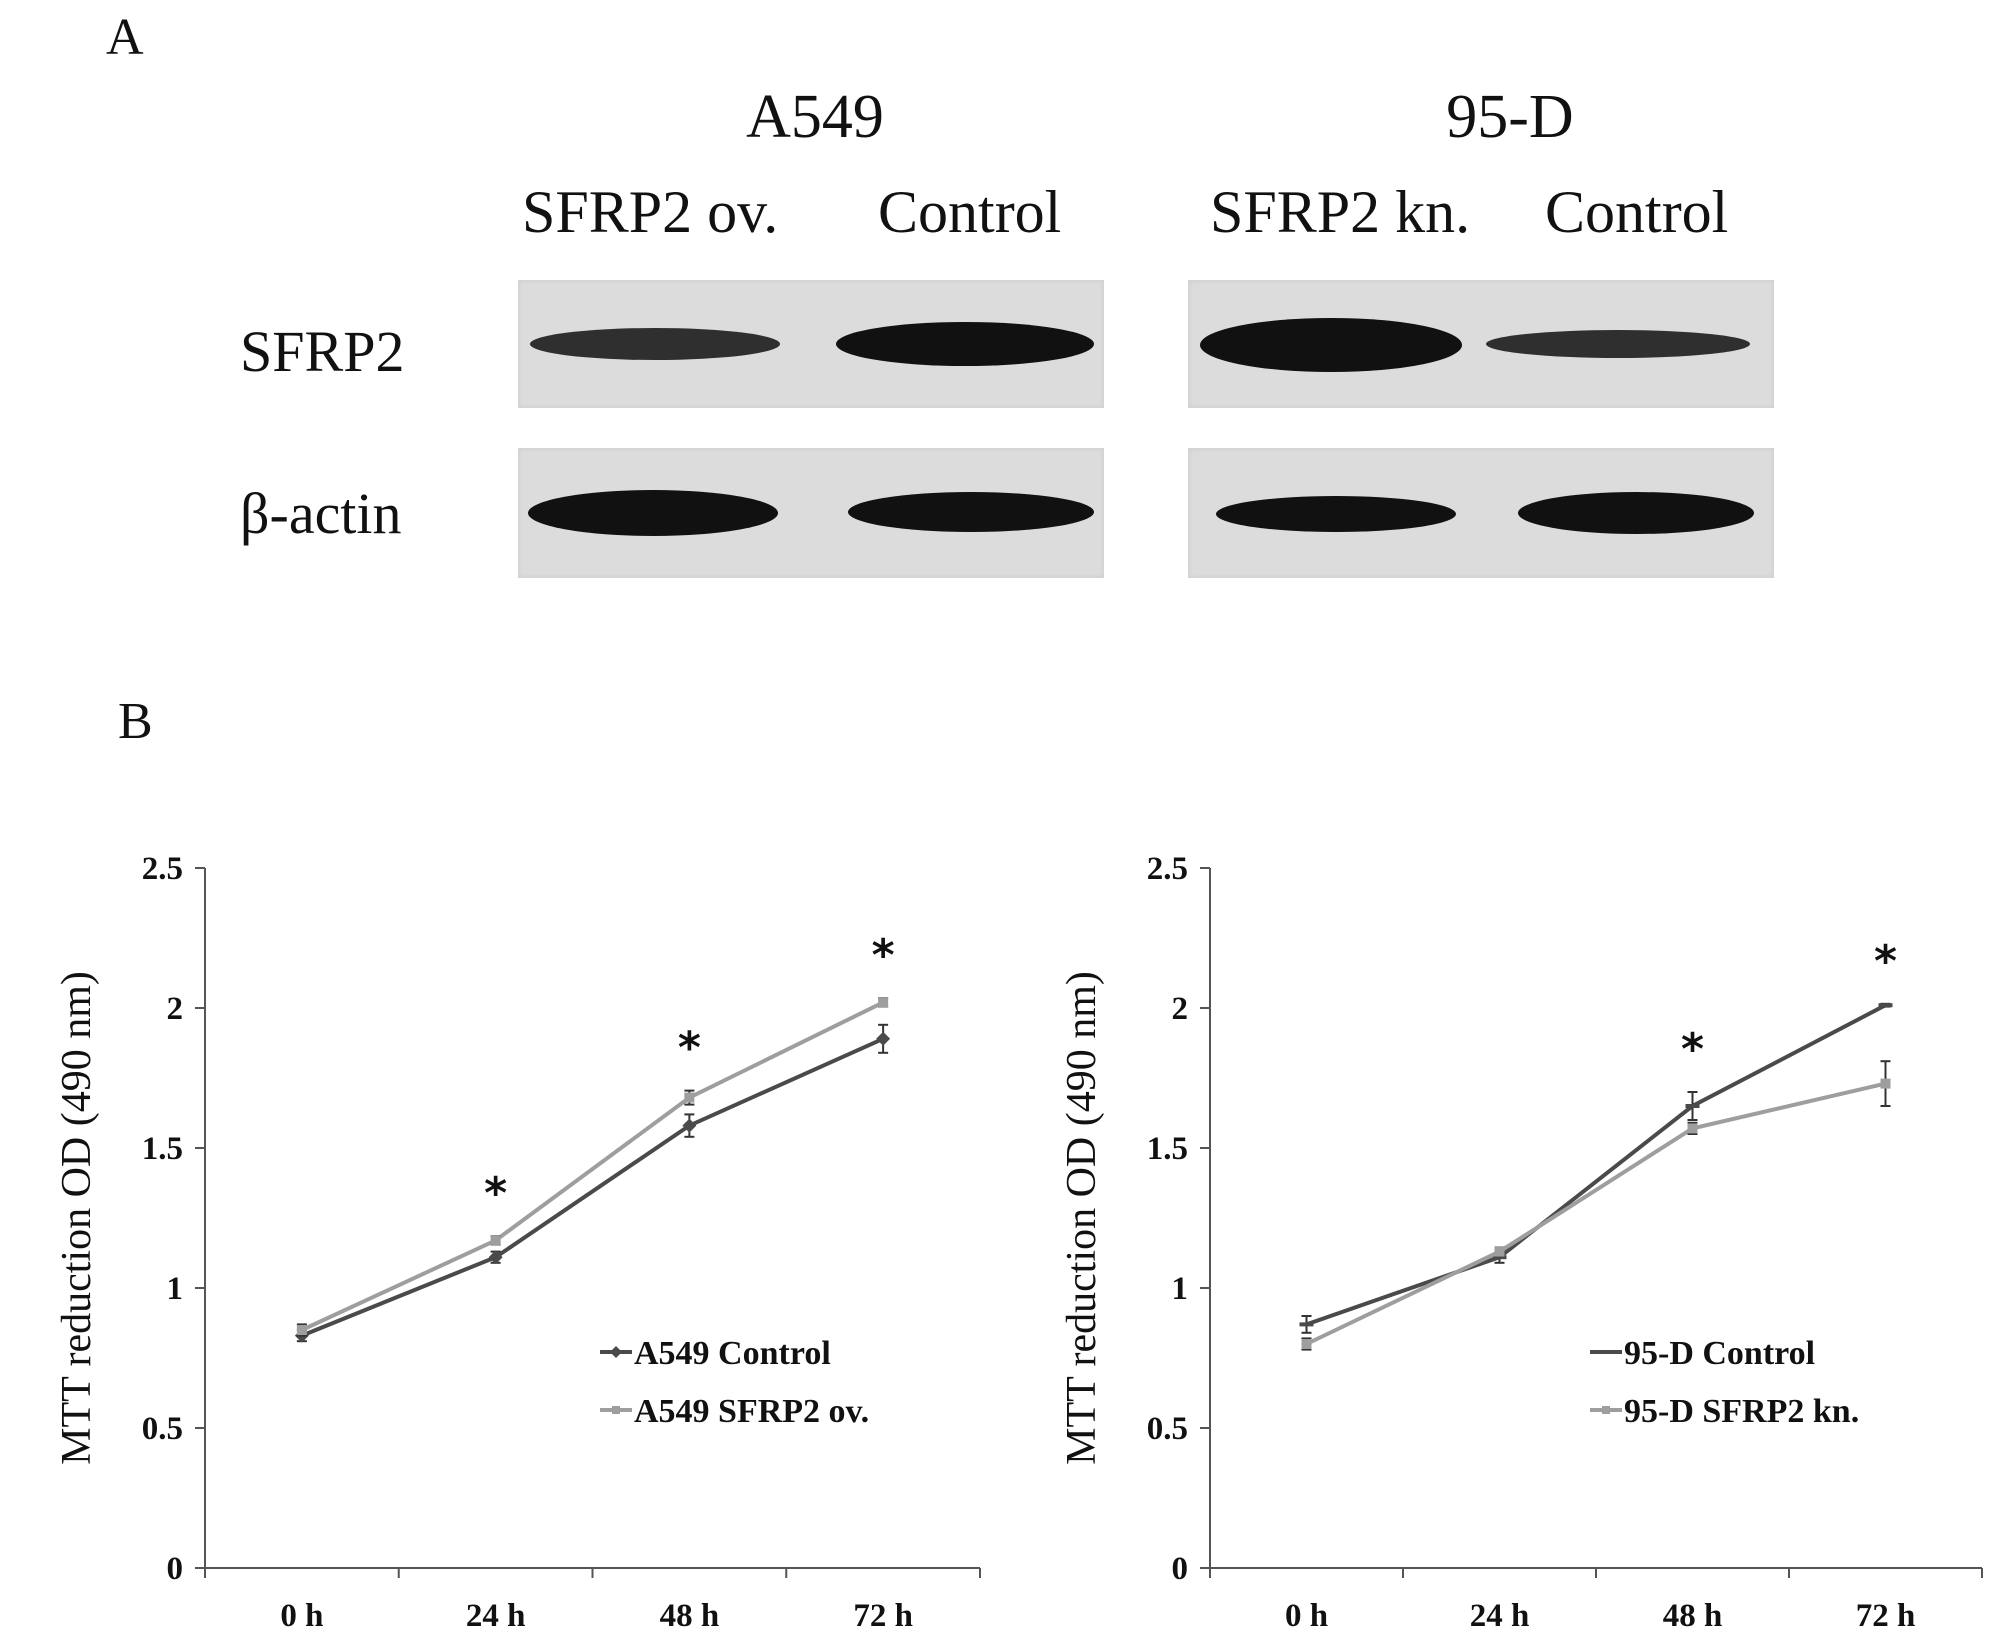 The width and height of the screenshot is (2008, 1636). I want to click on band-actin-sfrp2-ov, so click(653, 513).